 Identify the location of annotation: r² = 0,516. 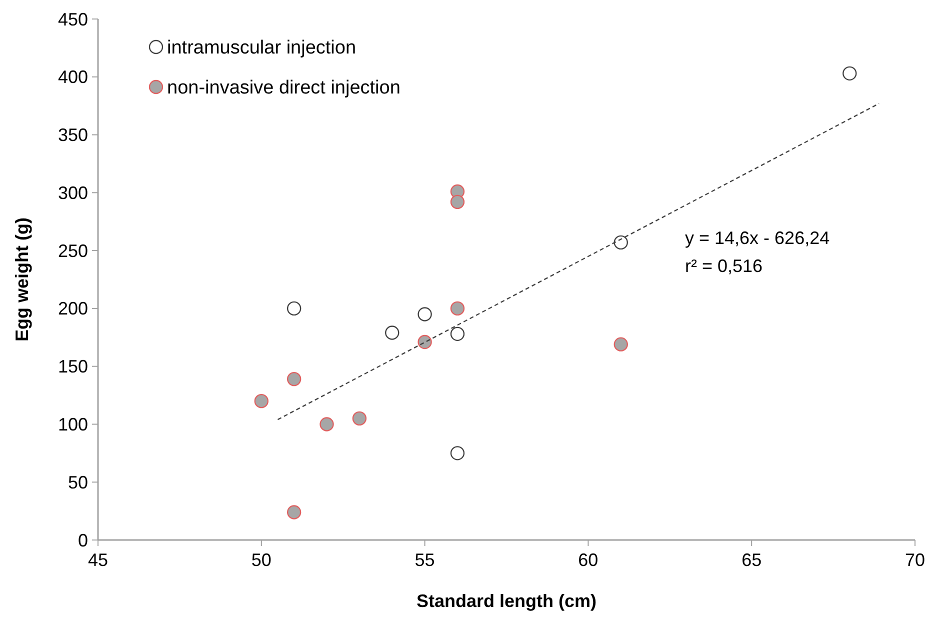
(724, 266).